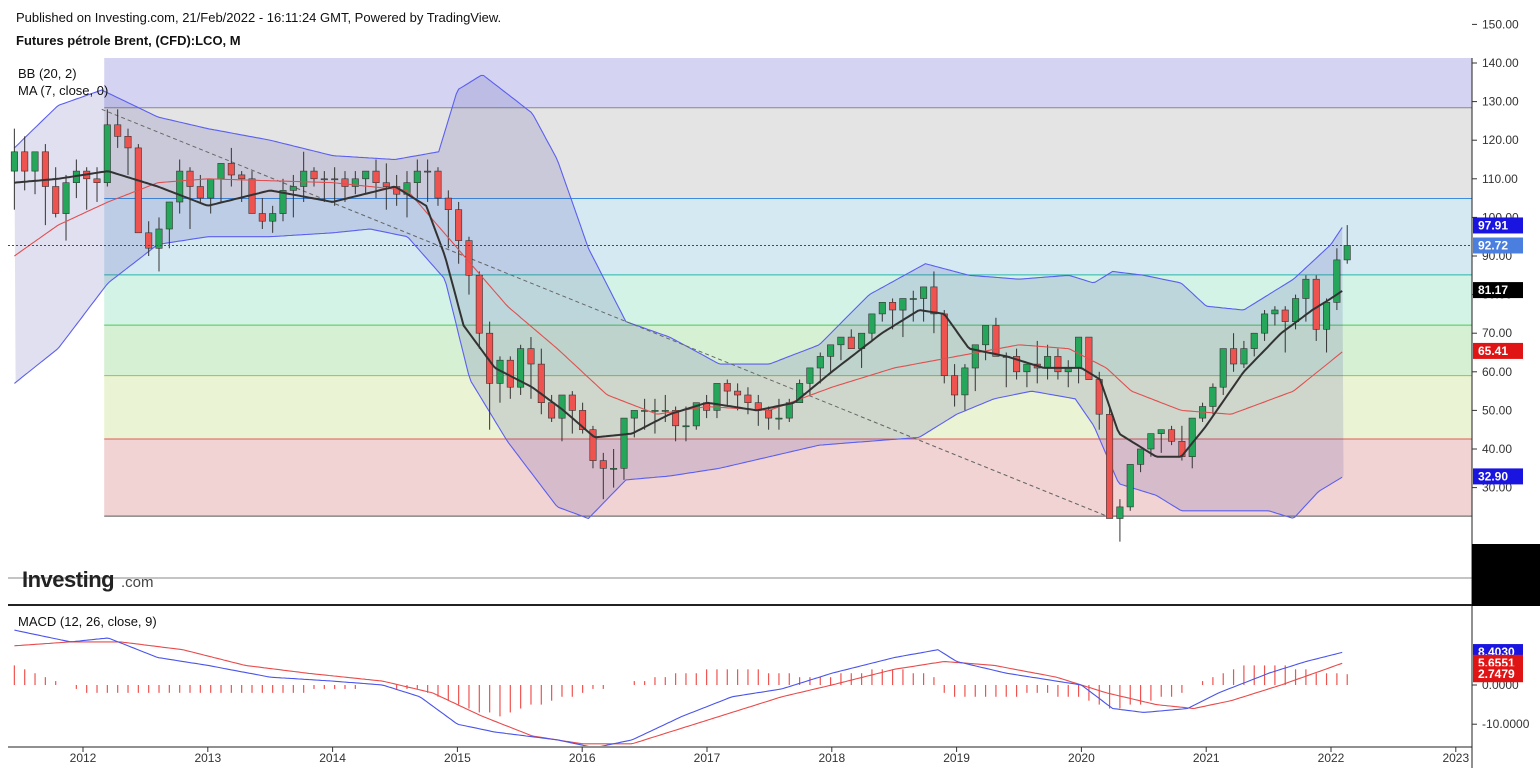  What do you see at coordinates (1081, 758) in the screenshot?
I see `time-tick-label: 2020` at bounding box center [1081, 758].